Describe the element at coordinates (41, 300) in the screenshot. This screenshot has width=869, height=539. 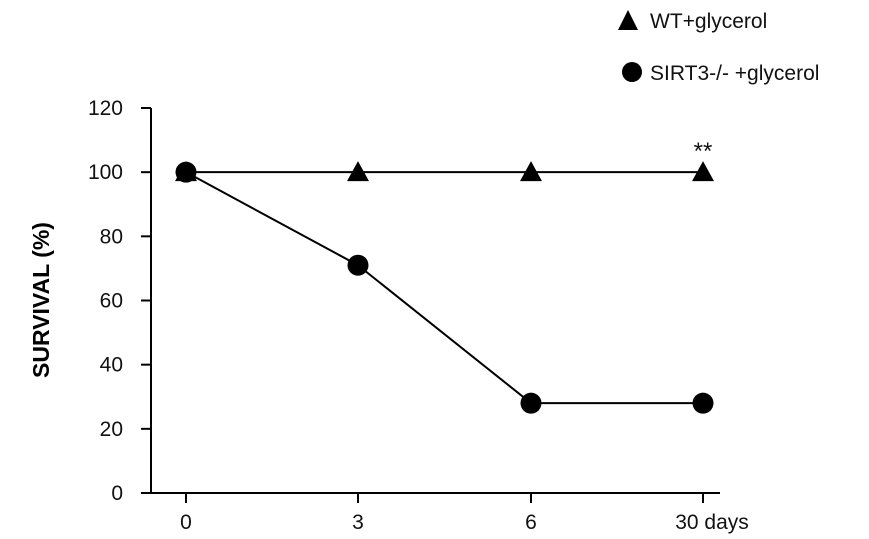
I see `y-axis-label: SURVIVAL (%)` at that location.